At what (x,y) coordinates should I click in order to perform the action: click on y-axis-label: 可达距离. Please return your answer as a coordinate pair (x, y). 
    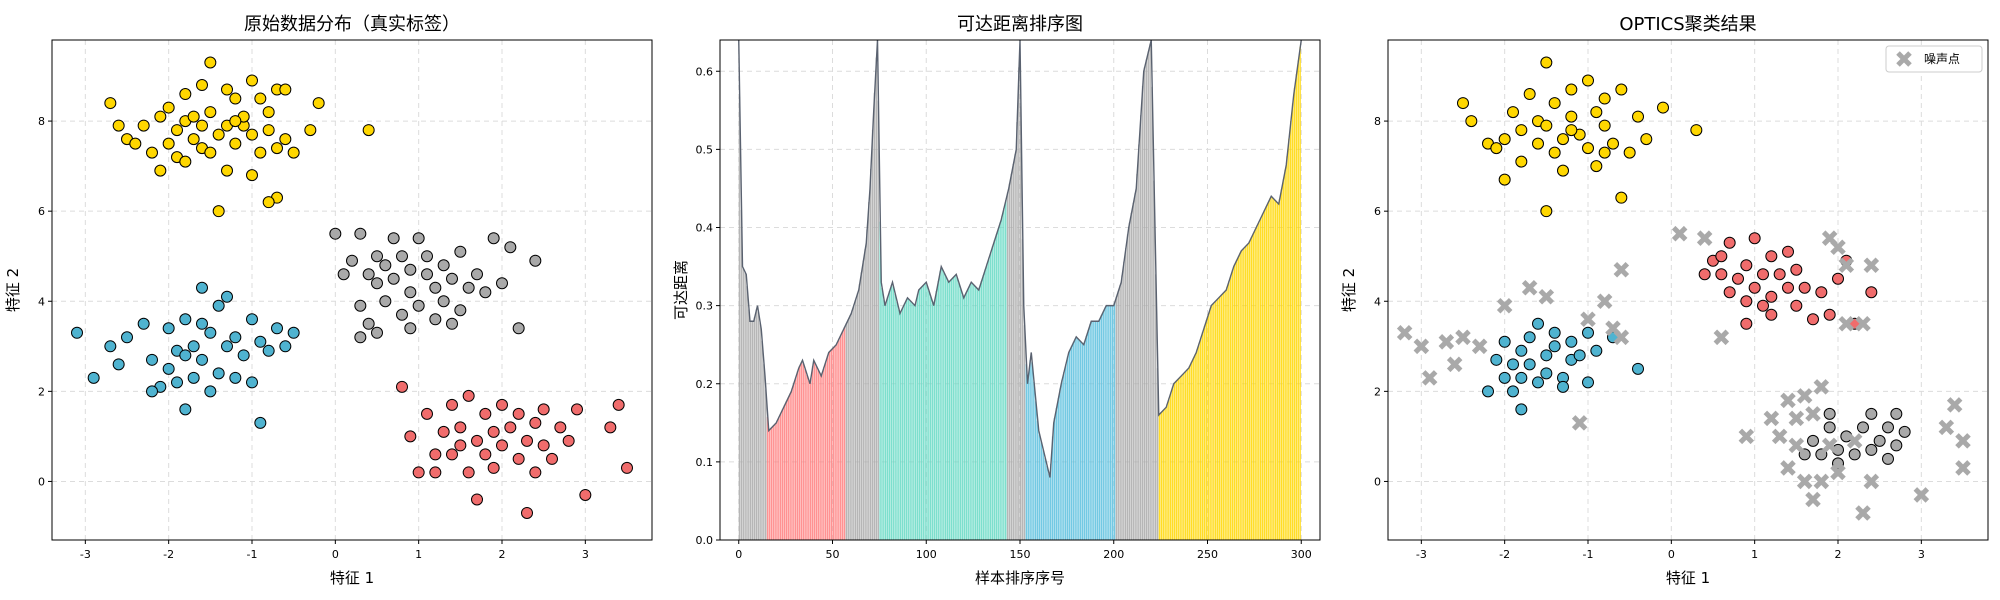
    Looking at the image, I should click on (681, 290).